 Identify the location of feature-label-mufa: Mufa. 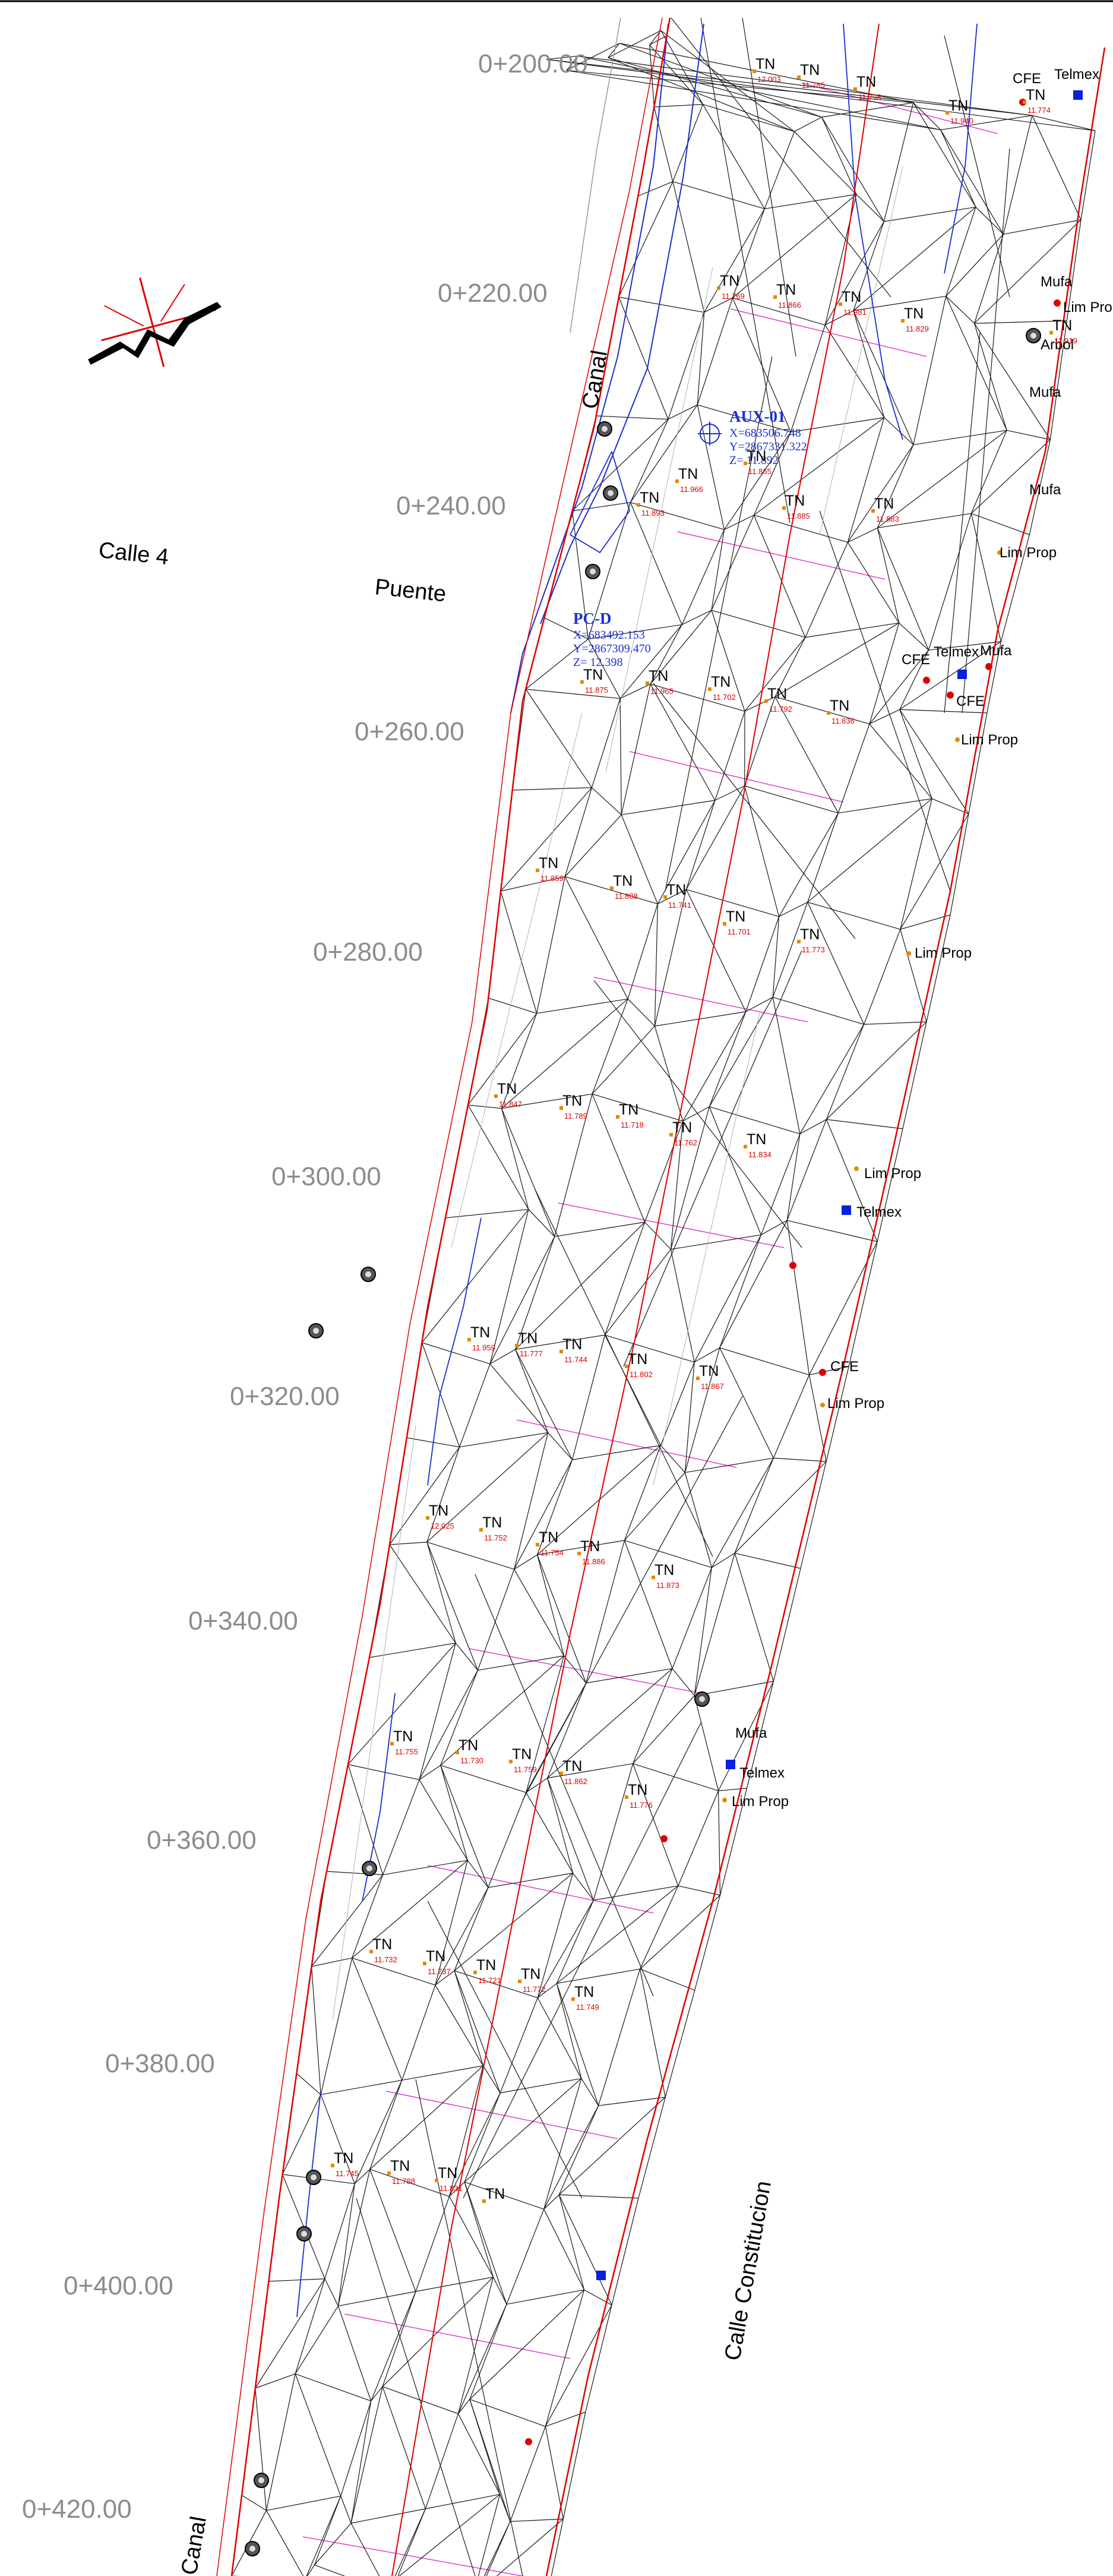
(1057, 282).